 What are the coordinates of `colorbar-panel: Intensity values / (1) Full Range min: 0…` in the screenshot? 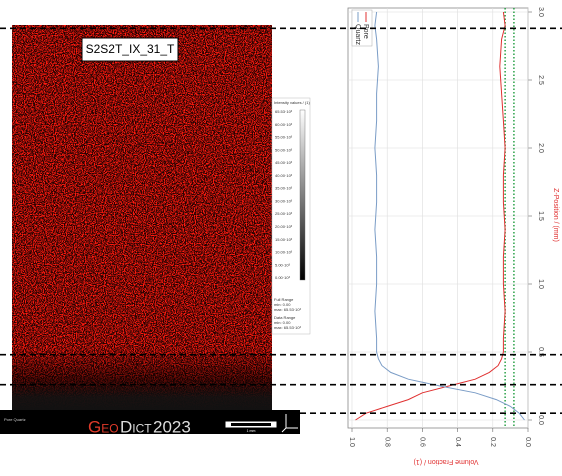 It's located at (290, 216).